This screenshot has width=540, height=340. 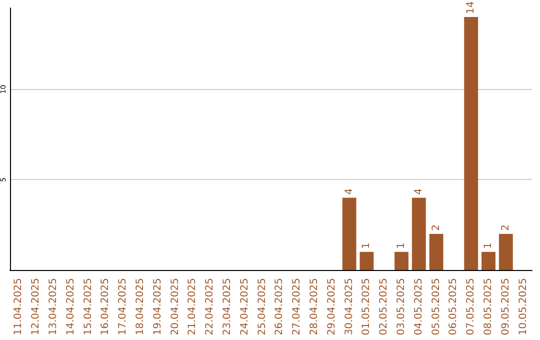 I want to click on x-tick-label: 02.05.2025, so click(x=384, y=307).